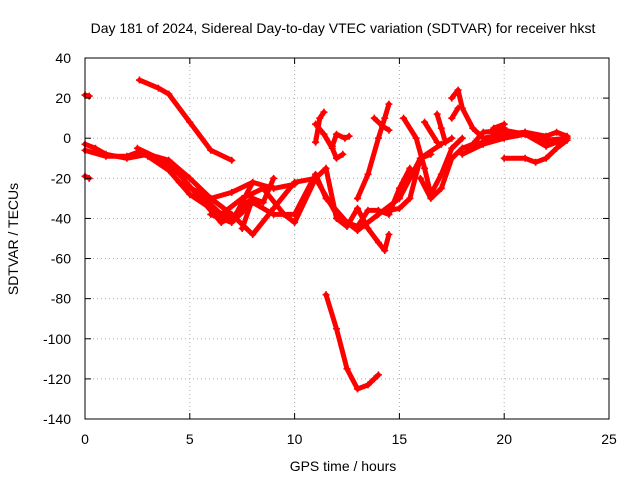 This screenshot has width=640, height=480. Describe the element at coordinates (61, 218) in the screenshot. I see `y-tick-label: -40` at that location.